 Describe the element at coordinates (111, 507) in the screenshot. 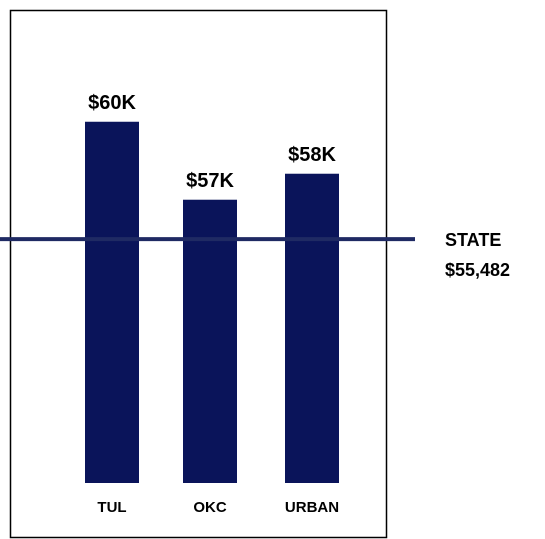

I see `x-tick-label: TUL` at that location.